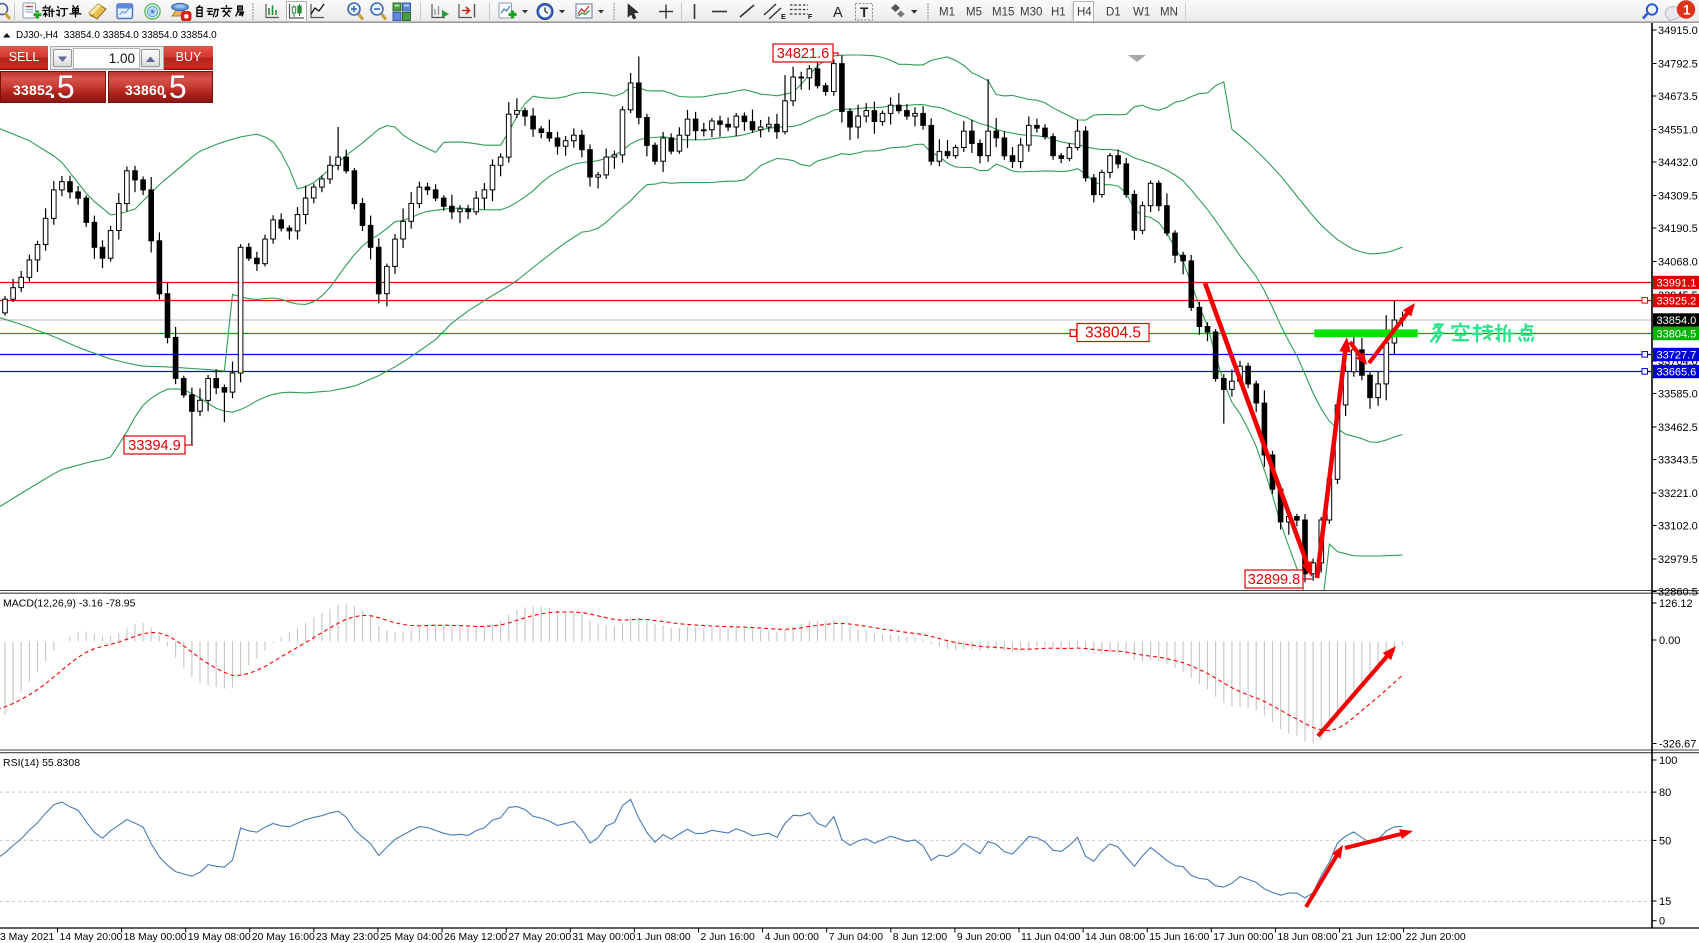 The height and width of the screenshot is (943, 1699). What do you see at coordinates (864, 12) in the screenshot?
I see `svg-text: T` at bounding box center [864, 12].